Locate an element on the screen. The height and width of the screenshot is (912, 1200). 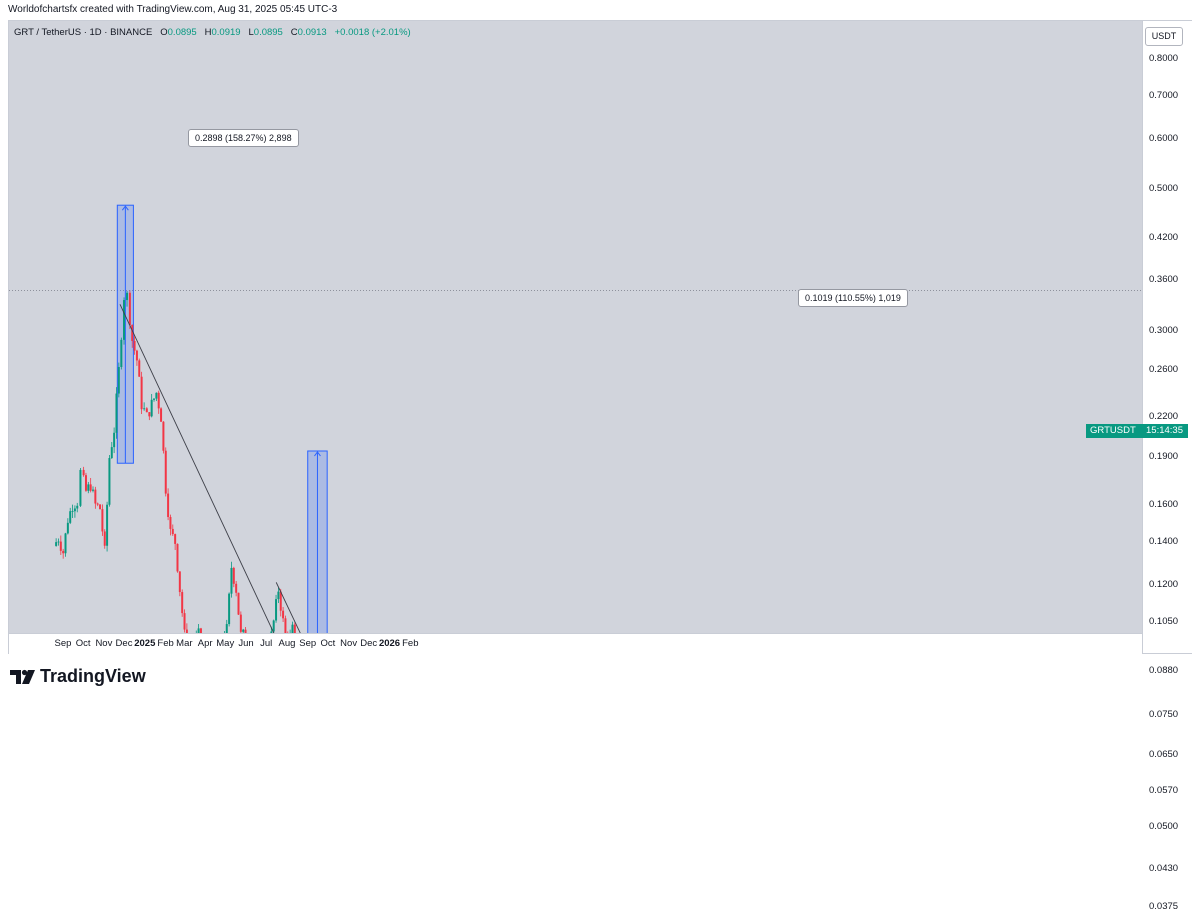
price-tick-label: 0.0430 is located at coordinates (1164, 869).